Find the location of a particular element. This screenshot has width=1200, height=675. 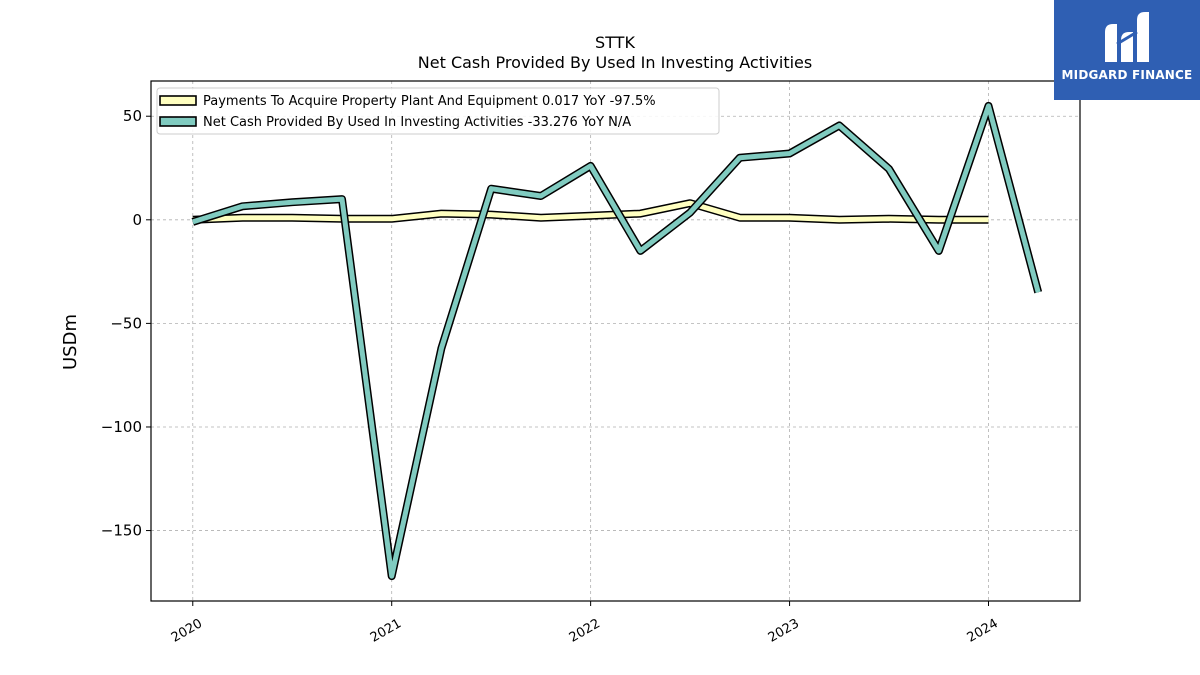

x-tick-label: 2023 is located at coordinates (784, 631).